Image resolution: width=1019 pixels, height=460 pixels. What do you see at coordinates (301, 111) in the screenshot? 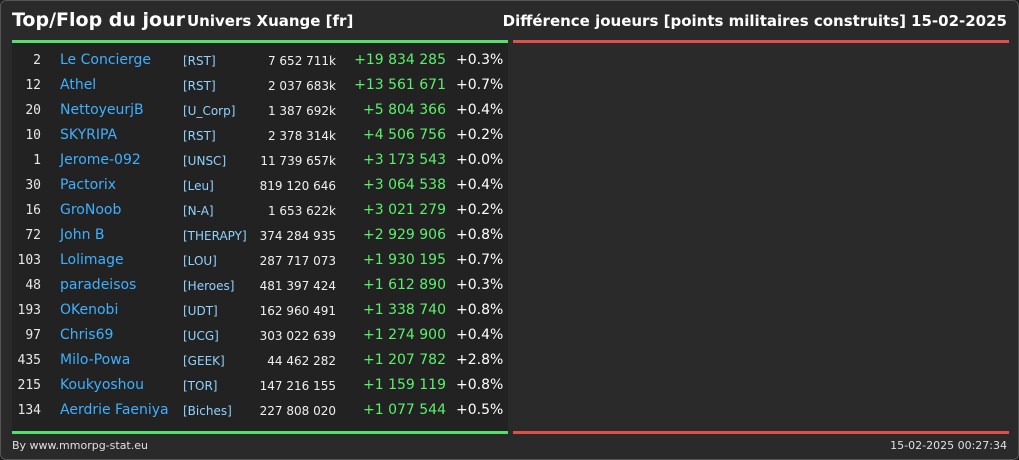
I see `player-points: 1 387 692k` at bounding box center [301, 111].